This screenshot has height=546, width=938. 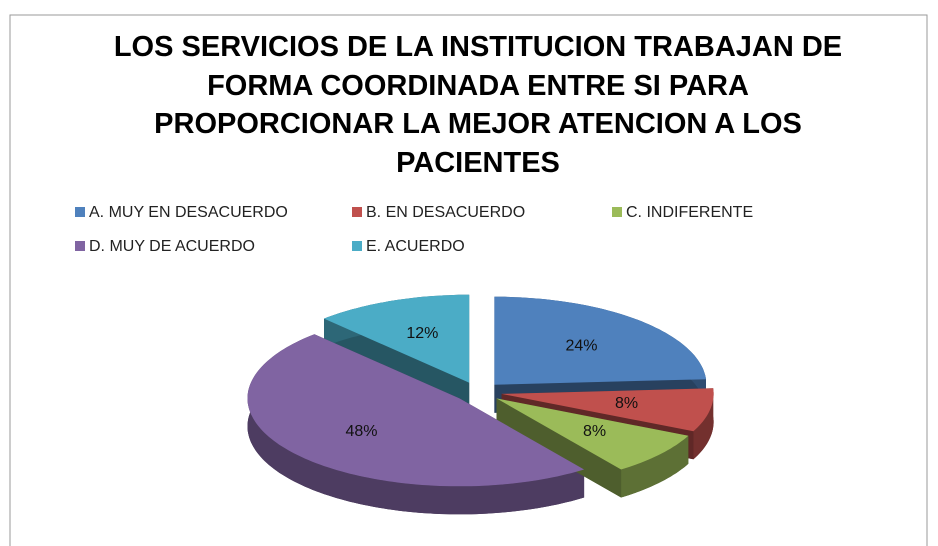 What do you see at coordinates (559, 448) in the screenshot?
I see `slice-wall` at bounding box center [559, 448].